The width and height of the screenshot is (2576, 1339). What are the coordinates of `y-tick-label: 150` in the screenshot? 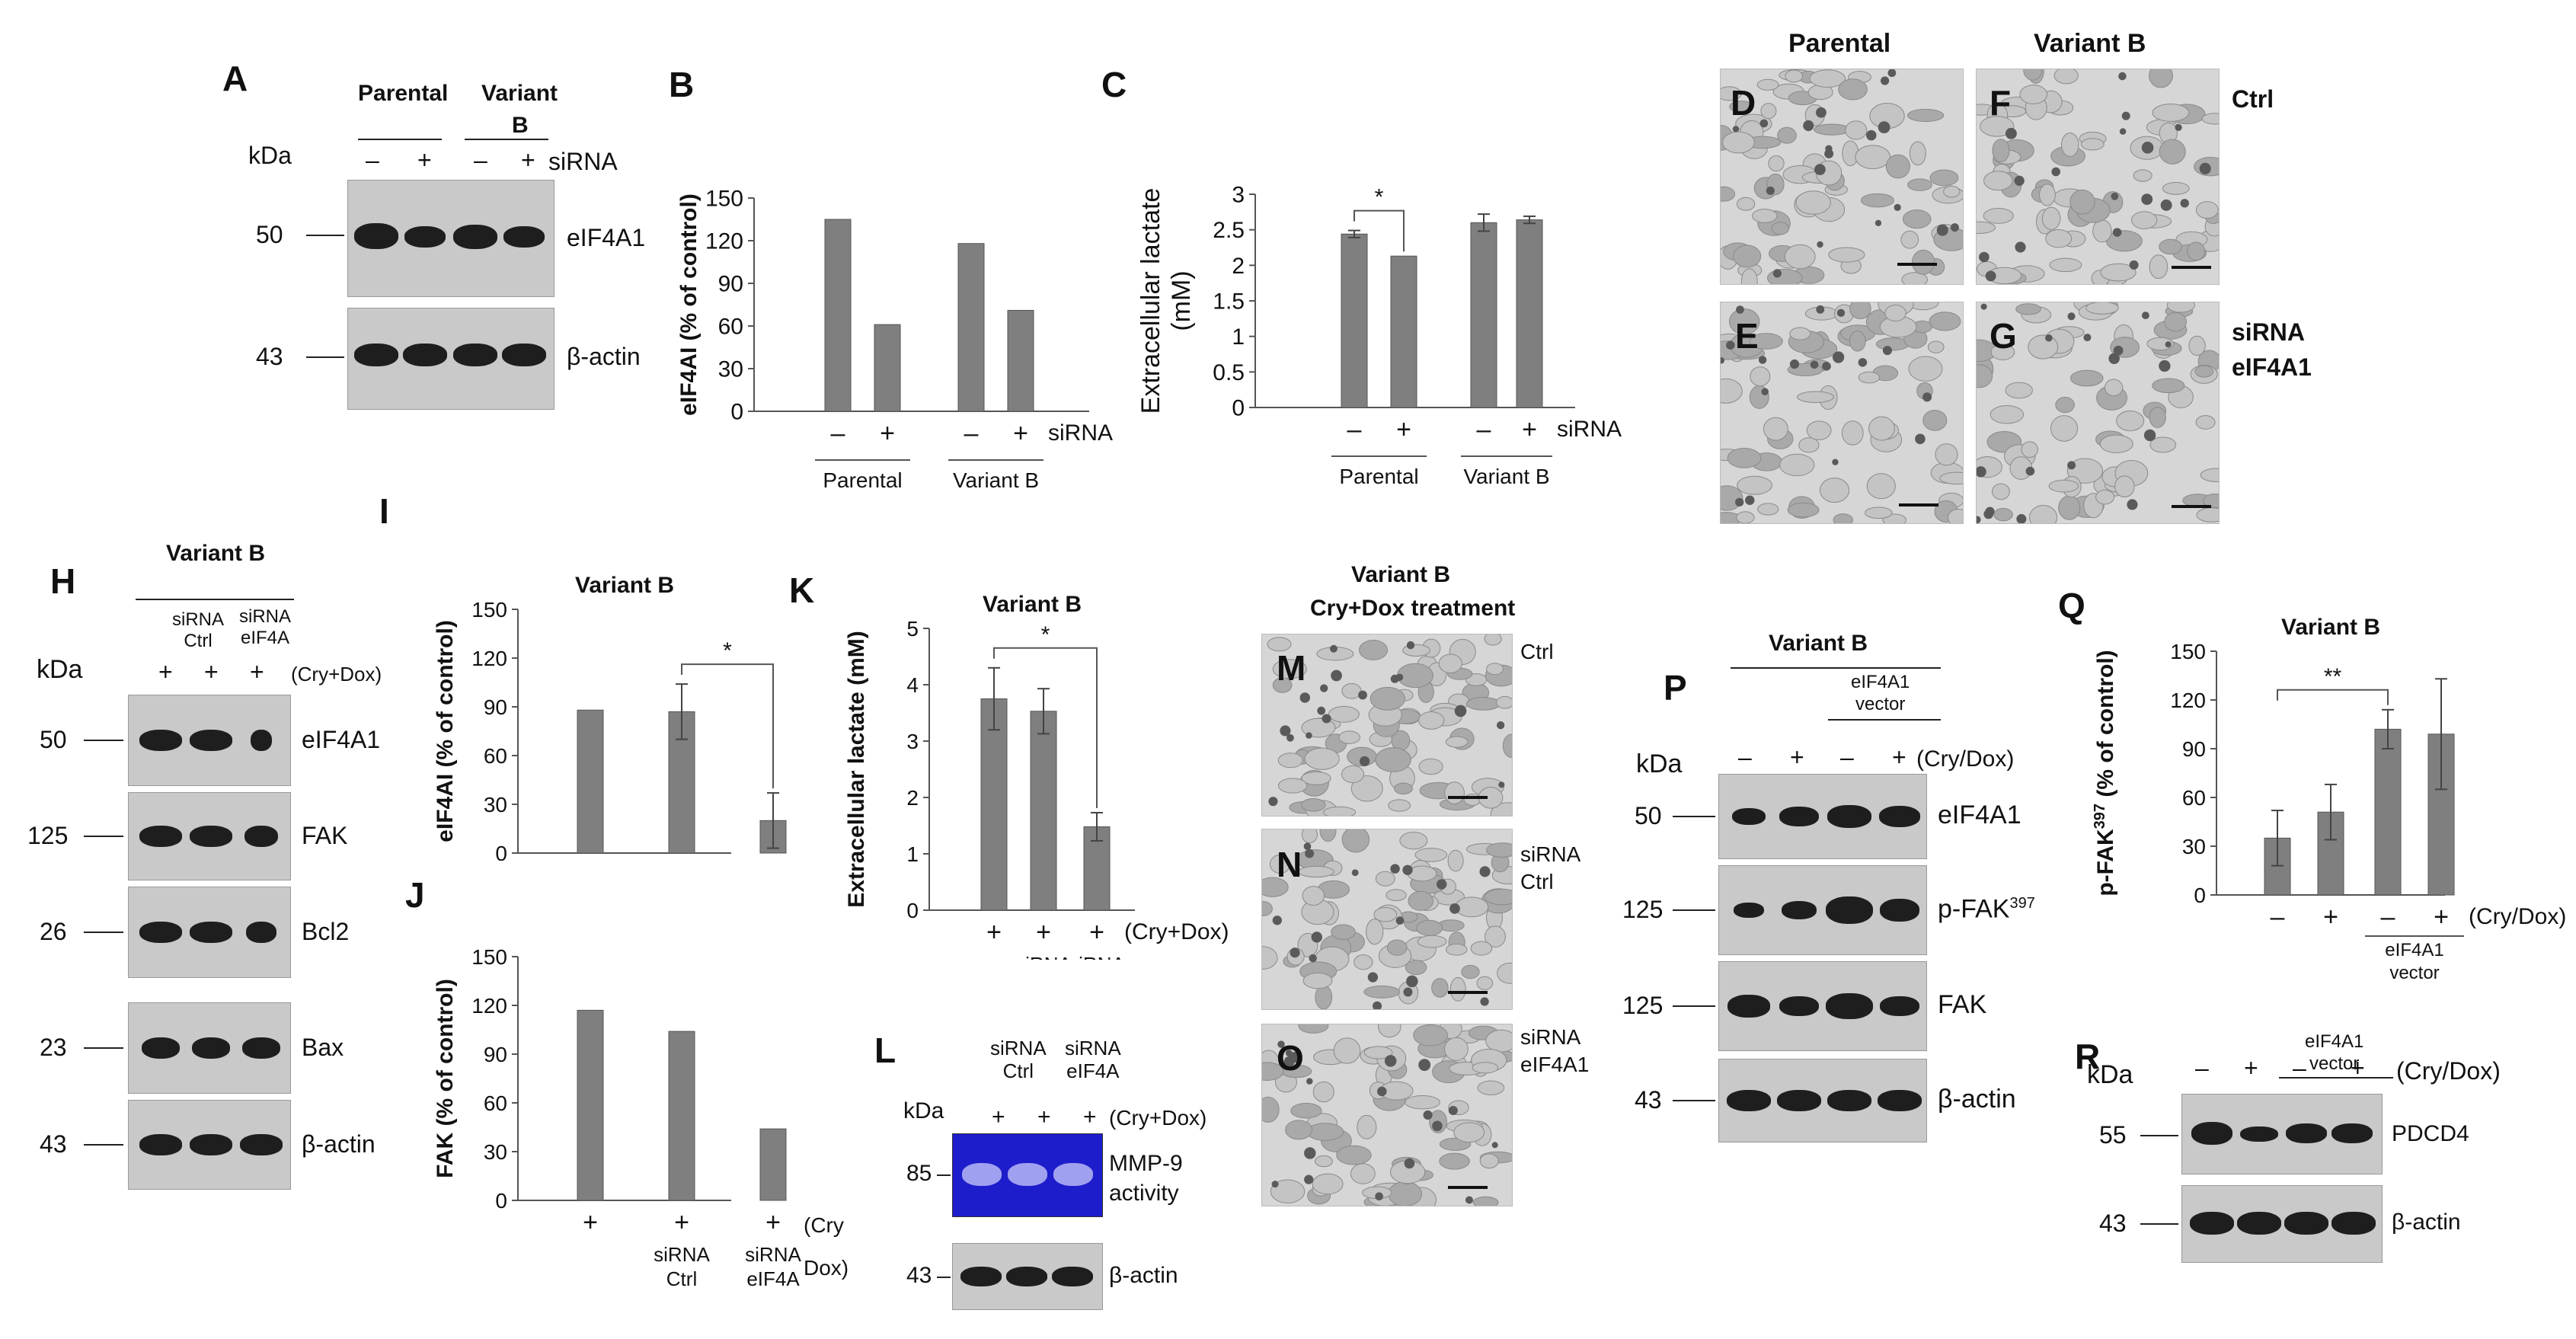 It's located at (489, 610).